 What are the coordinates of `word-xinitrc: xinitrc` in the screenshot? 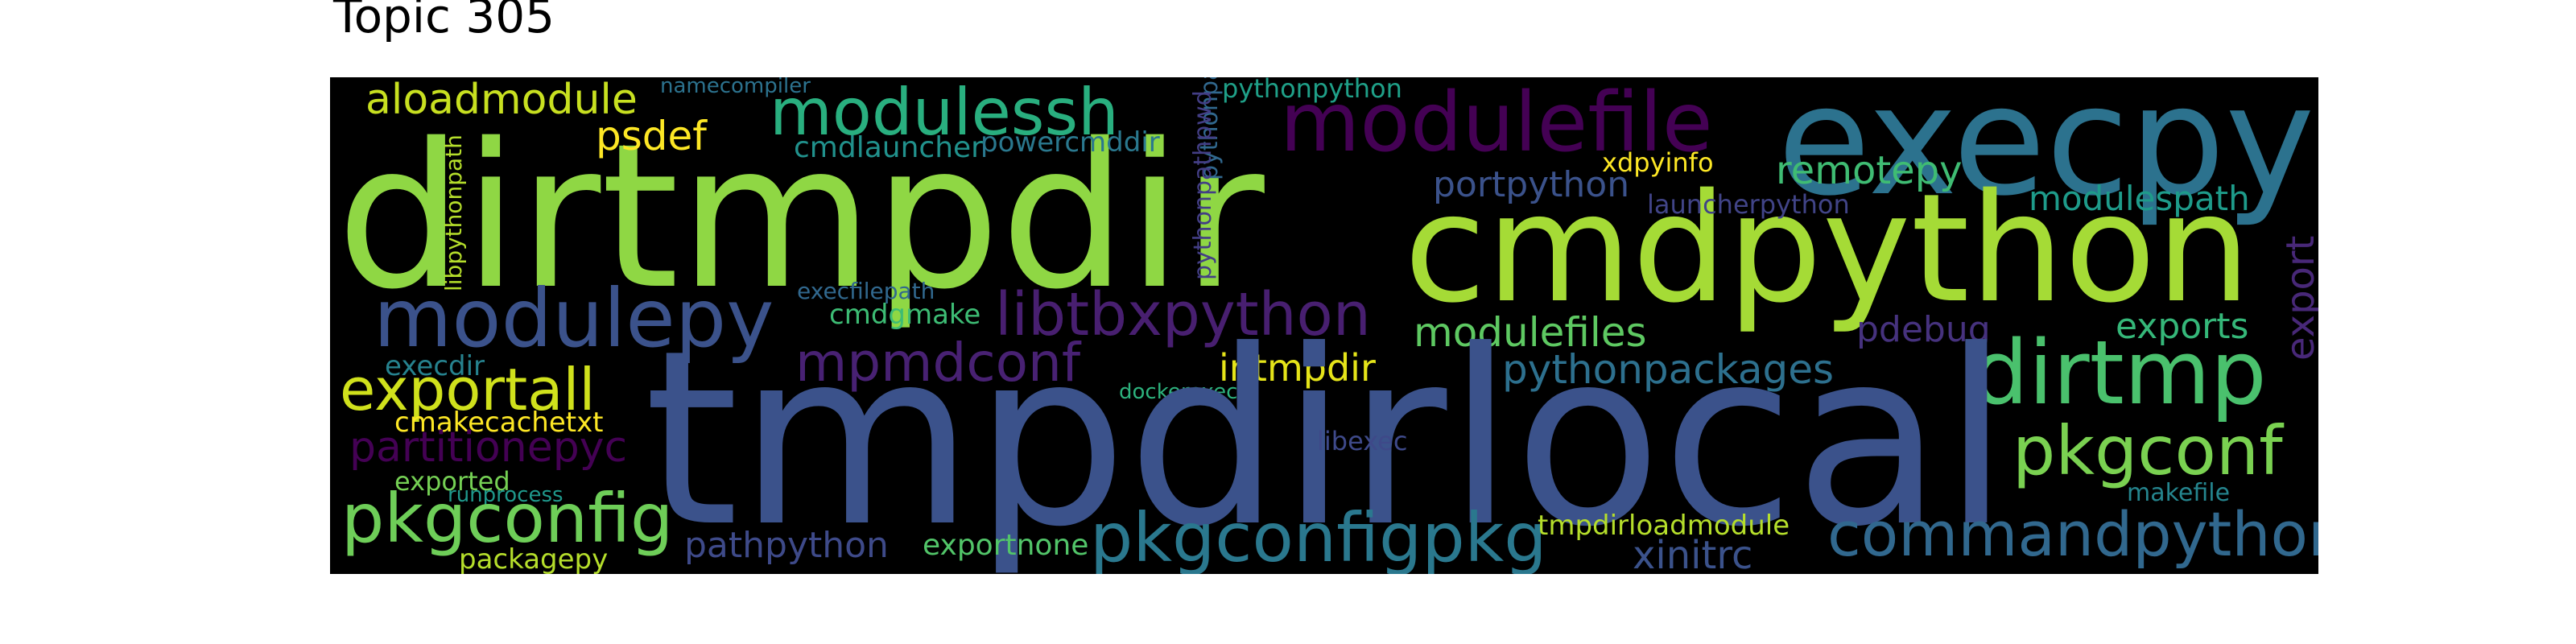 It's located at (1693, 553).